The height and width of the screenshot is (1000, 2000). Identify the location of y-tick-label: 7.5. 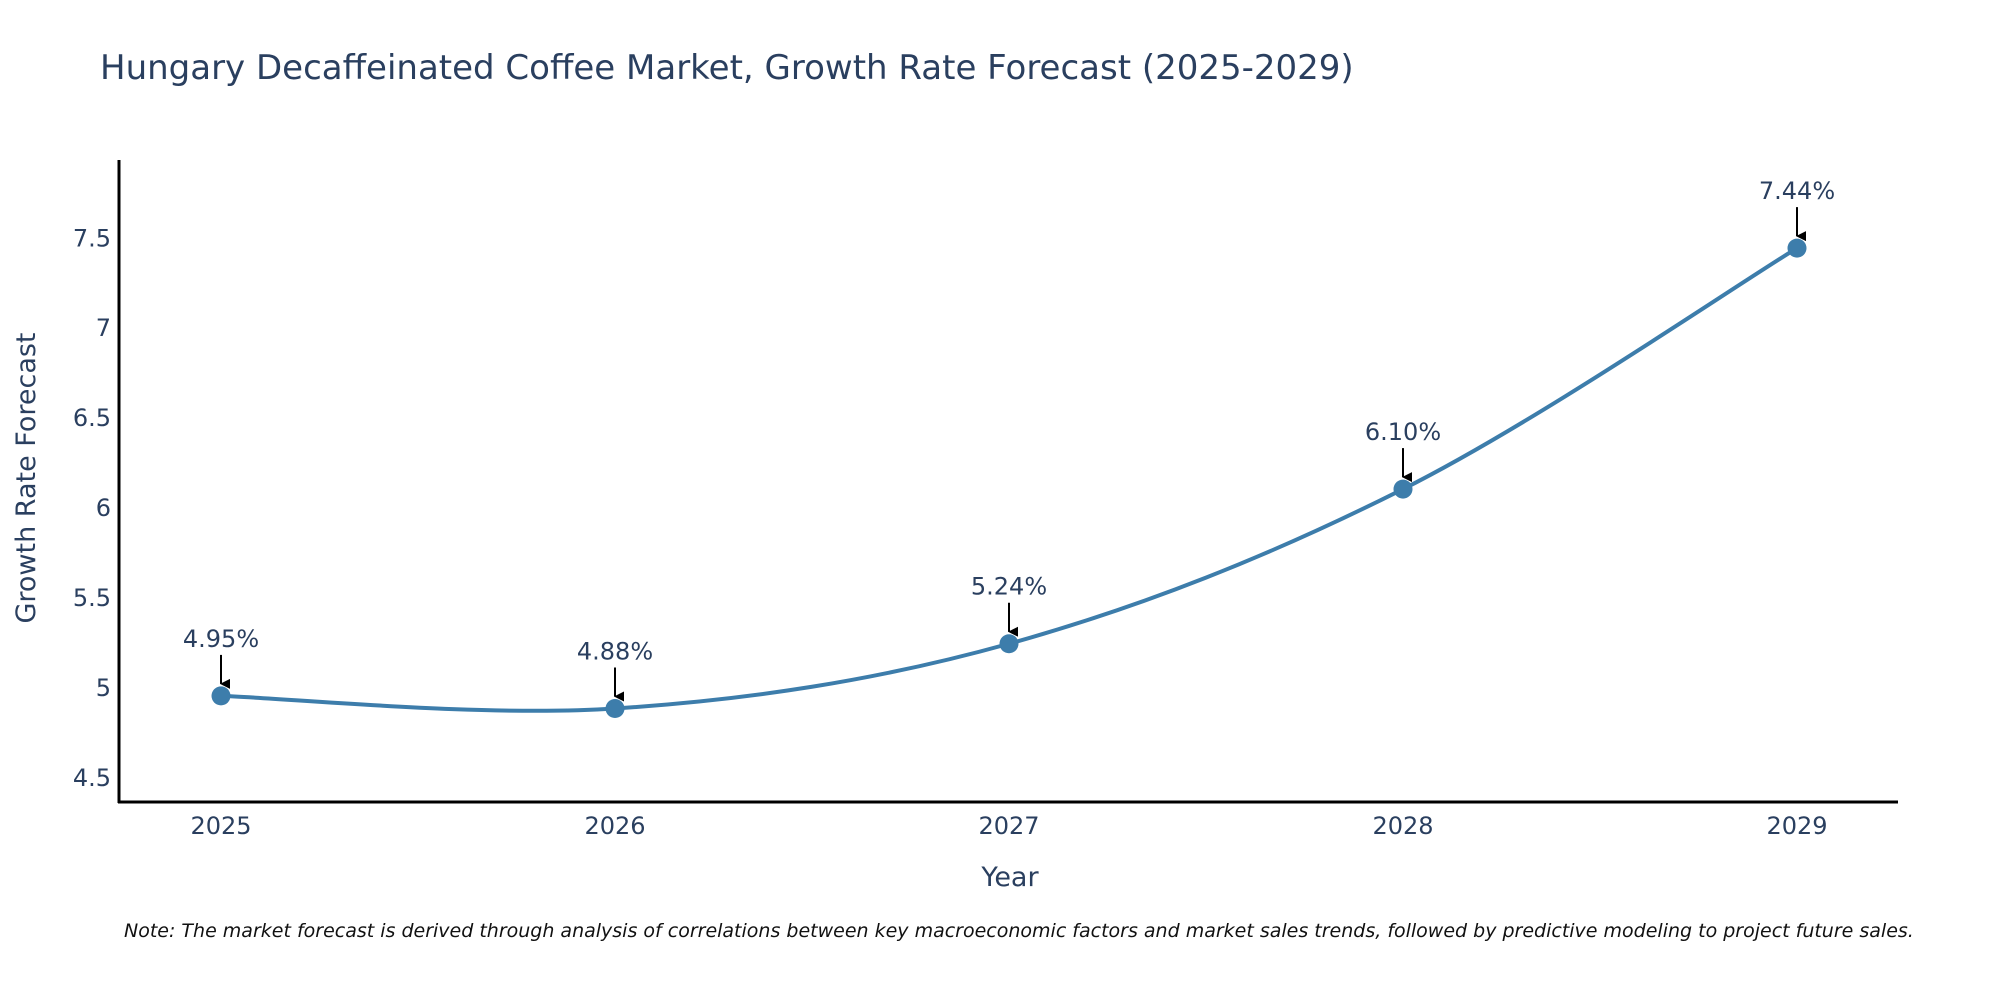
(92, 238).